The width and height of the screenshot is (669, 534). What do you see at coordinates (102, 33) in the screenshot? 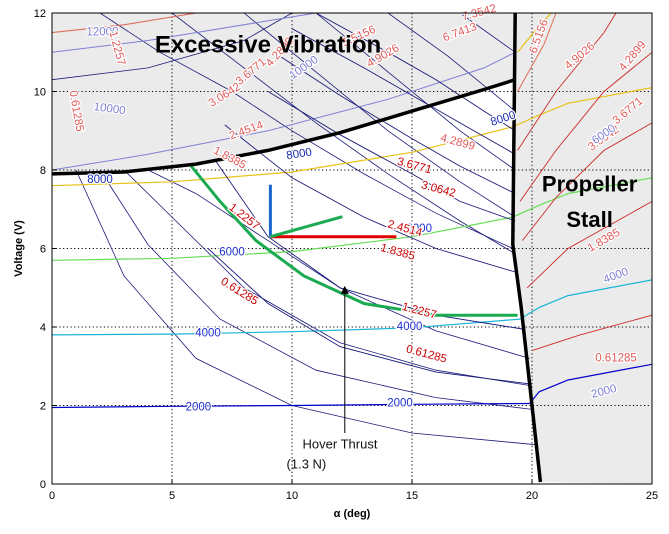
I see `rpm-label-12000: 12000` at bounding box center [102, 33].